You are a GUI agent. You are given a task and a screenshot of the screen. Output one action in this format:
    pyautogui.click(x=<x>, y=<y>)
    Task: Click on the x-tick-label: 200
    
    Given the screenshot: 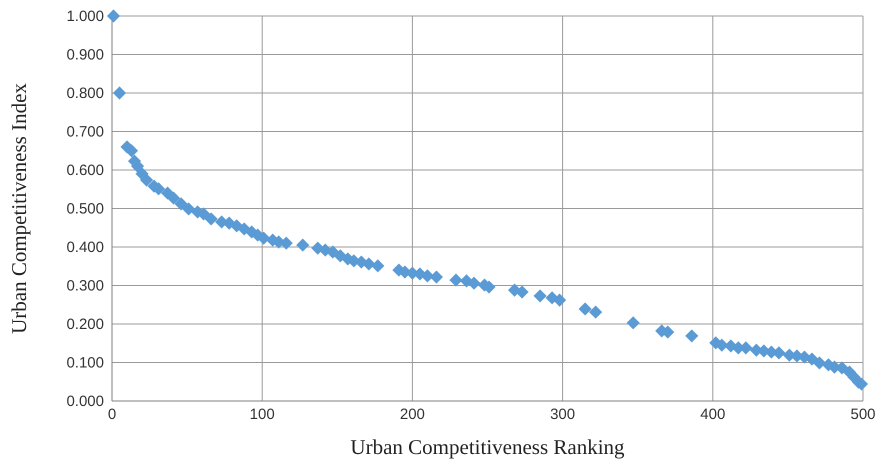 What is the action you would take?
    pyautogui.click(x=412, y=414)
    